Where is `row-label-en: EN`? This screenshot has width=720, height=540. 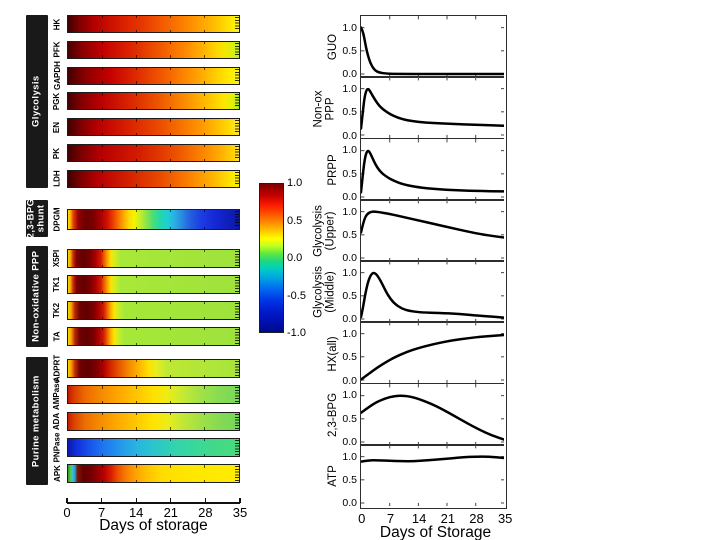
row-label-en: EN is located at coordinates (57, 127).